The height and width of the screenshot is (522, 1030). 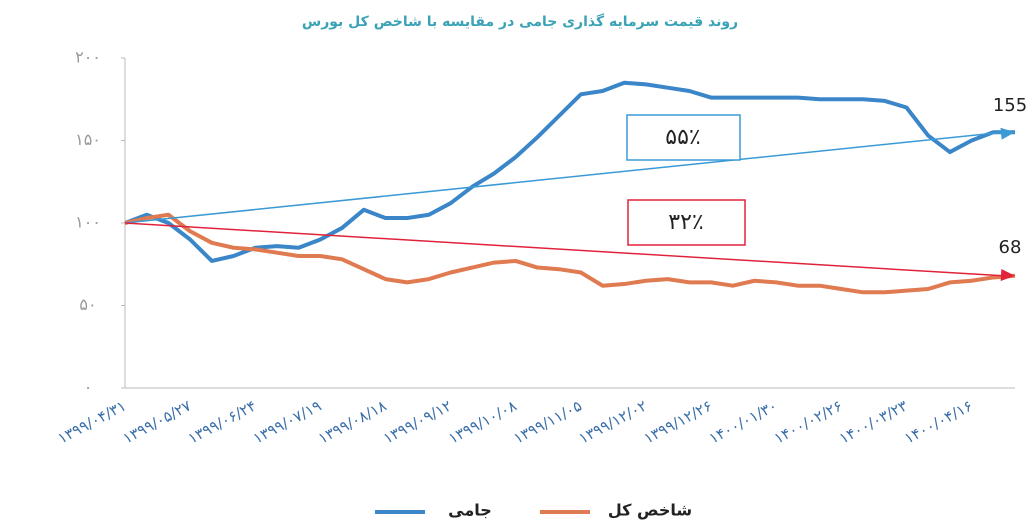 What do you see at coordinates (650, 510) in the screenshot?
I see `legend-label: شاخص کل` at bounding box center [650, 510].